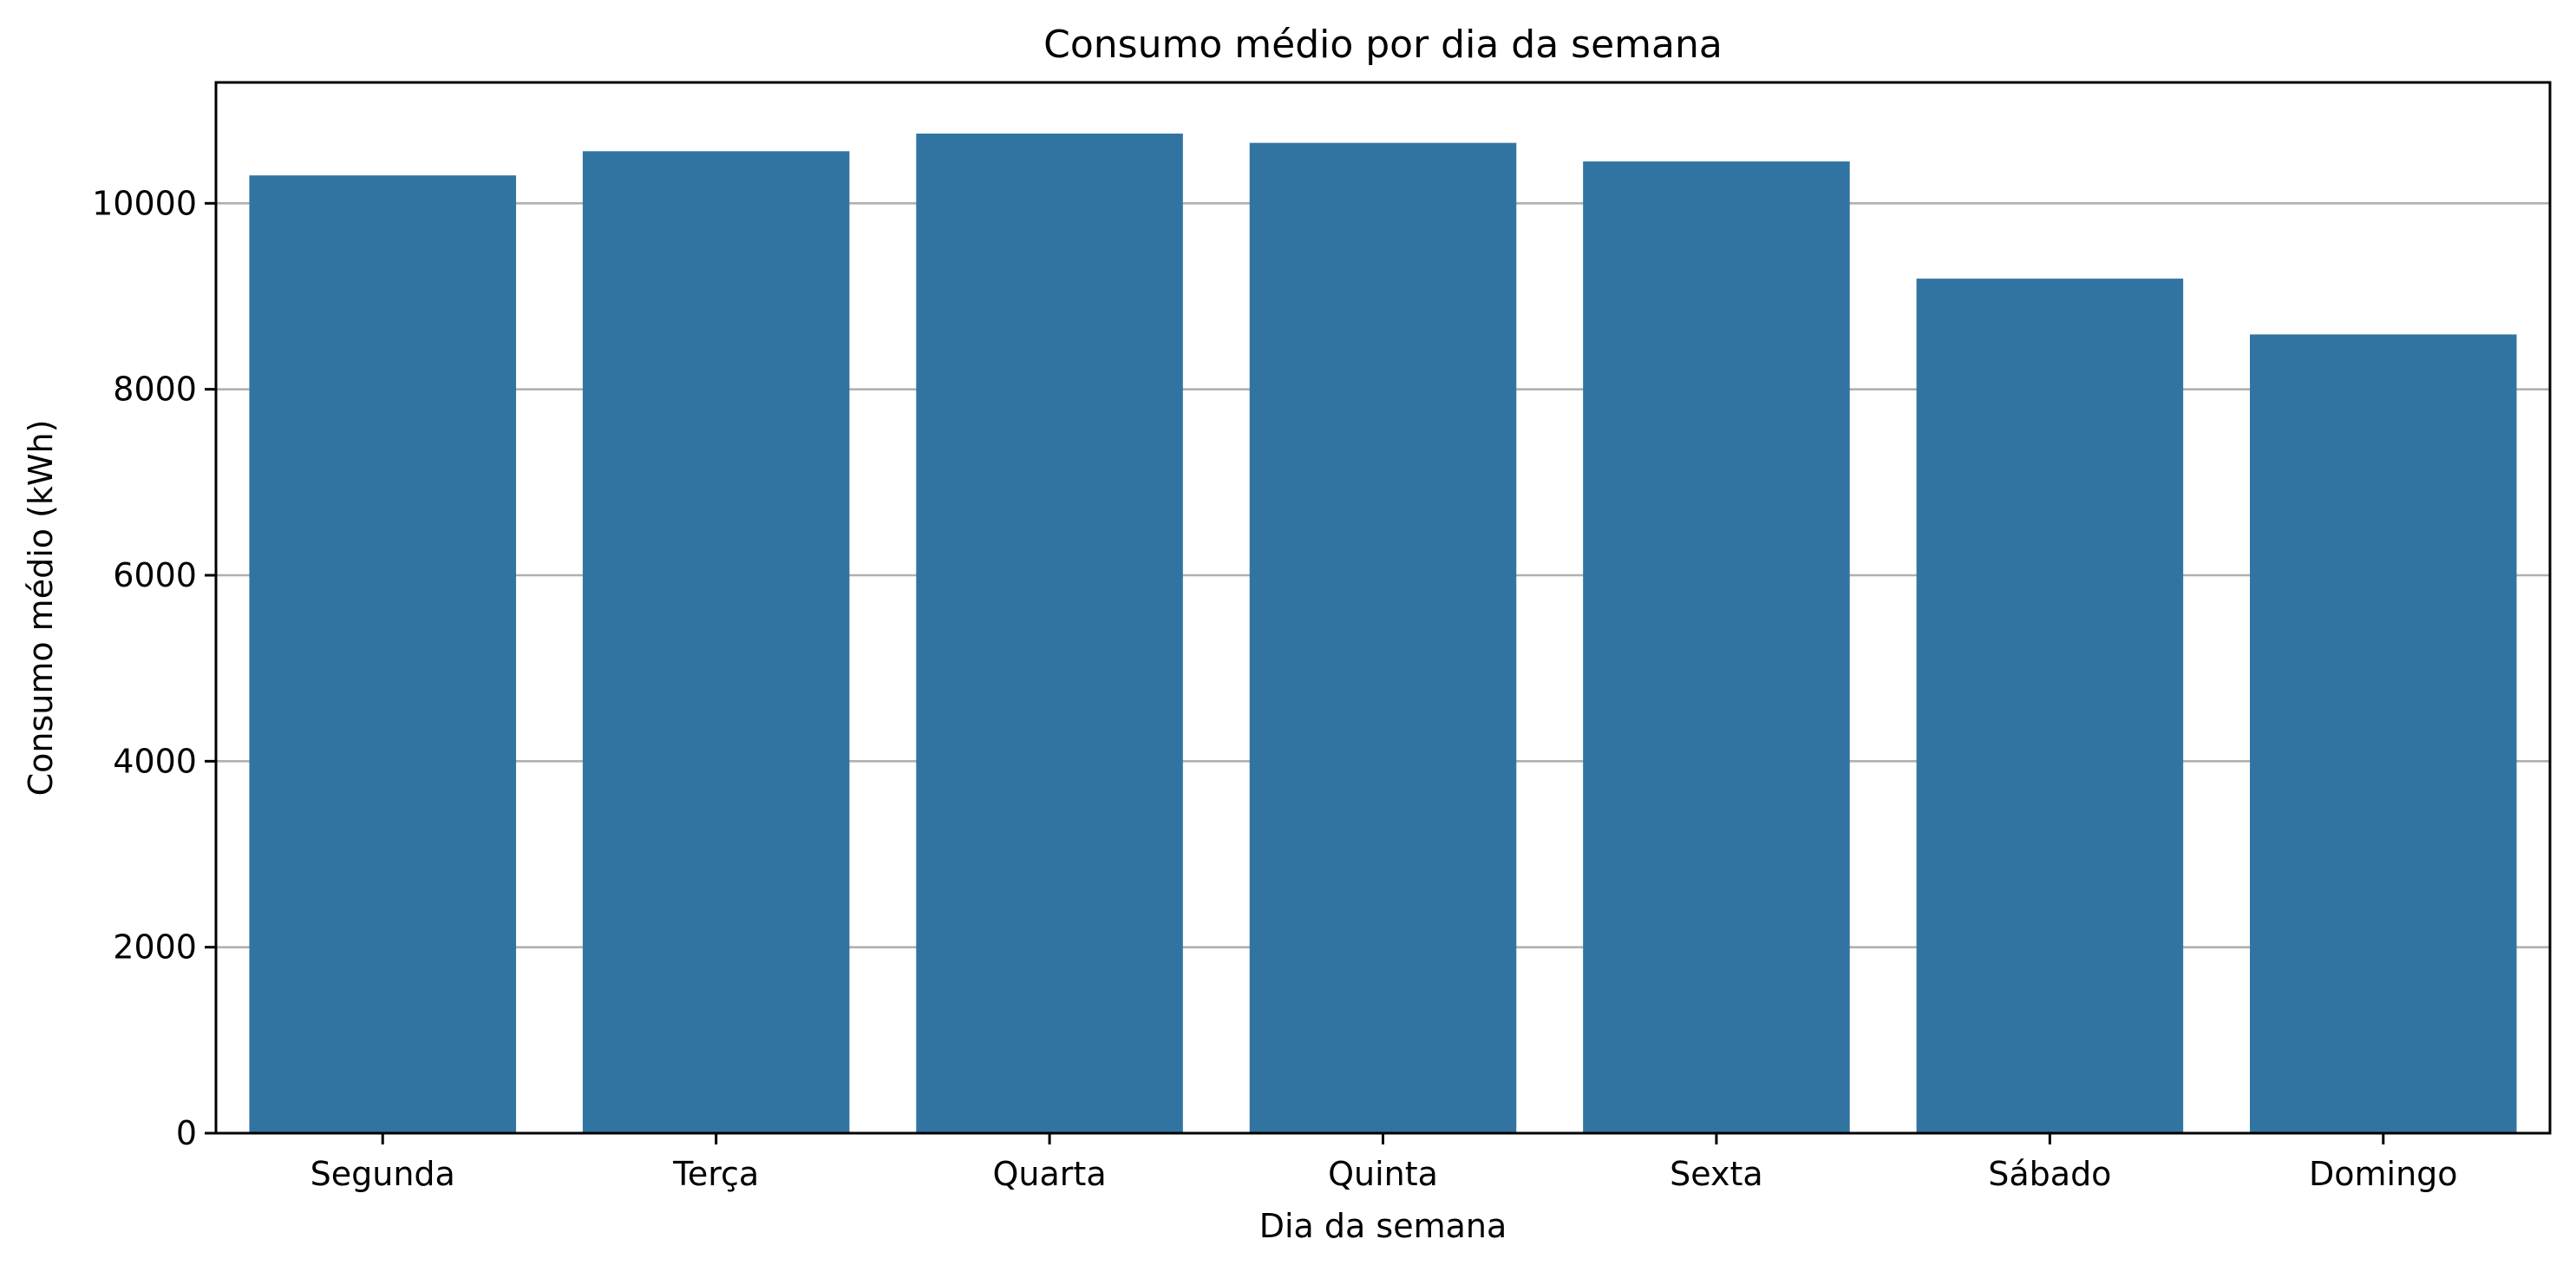 The width and height of the screenshot is (2576, 1272). Describe the element at coordinates (155, 575) in the screenshot. I see `y-tick-label: 6000` at that location.